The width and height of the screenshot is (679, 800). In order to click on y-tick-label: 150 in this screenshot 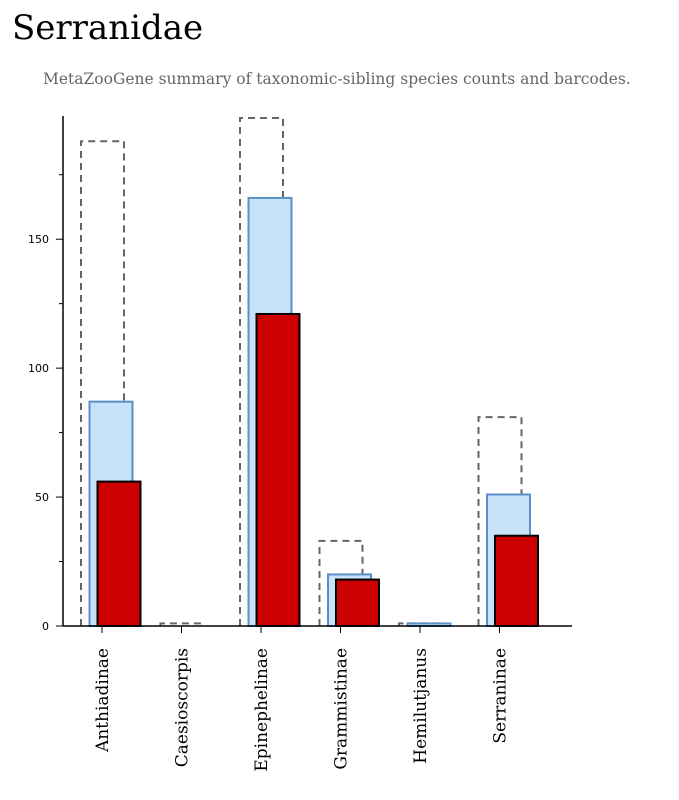, I will do `click(38, 239)`.